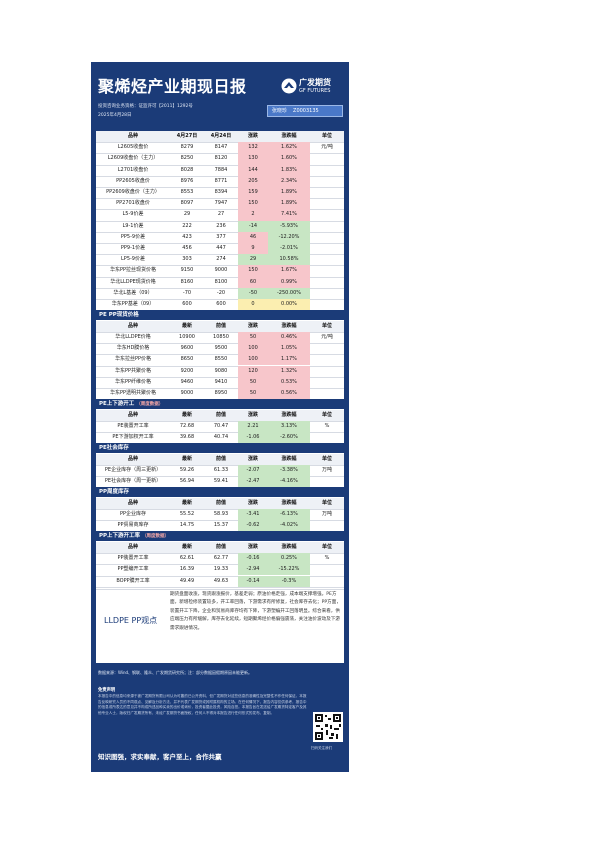 Image resolution: width=595 pixels, height=842 pixels. What do you see at coordinates (221, 248) in the screenshot?
I see `cell-previous: 447` at bounding box center [221, 248].